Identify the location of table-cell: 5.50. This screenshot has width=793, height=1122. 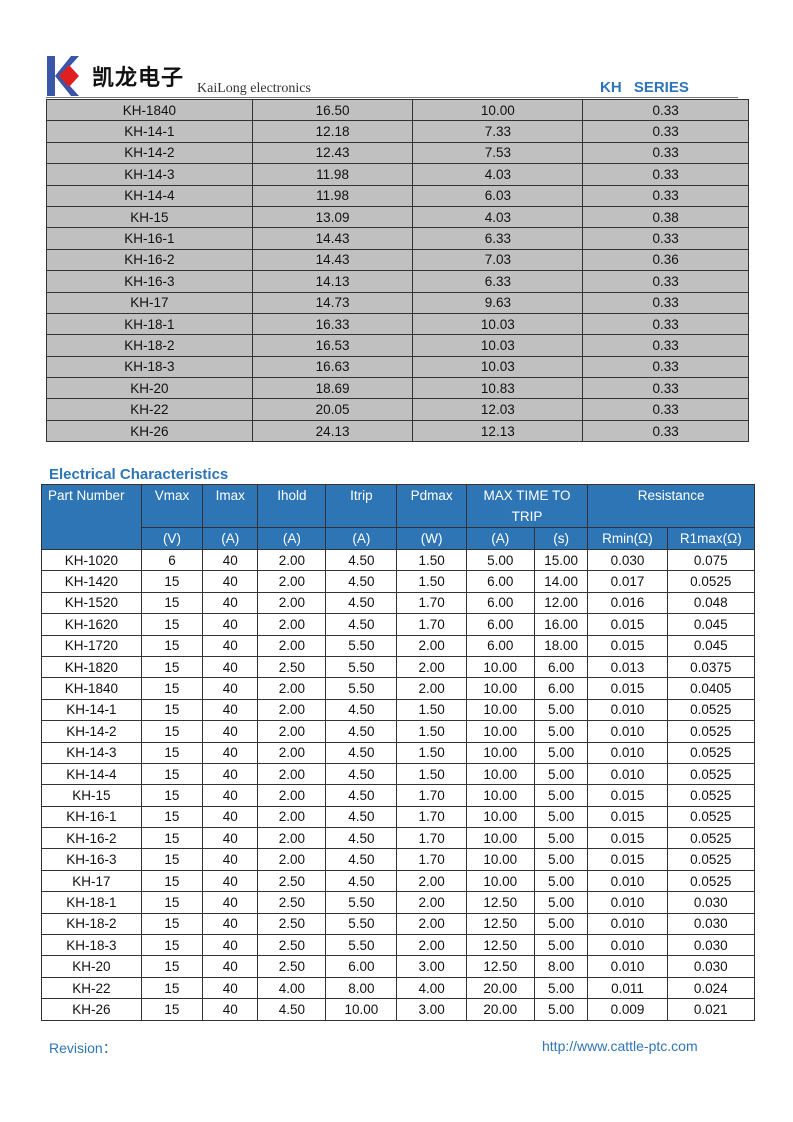
(361, 645).